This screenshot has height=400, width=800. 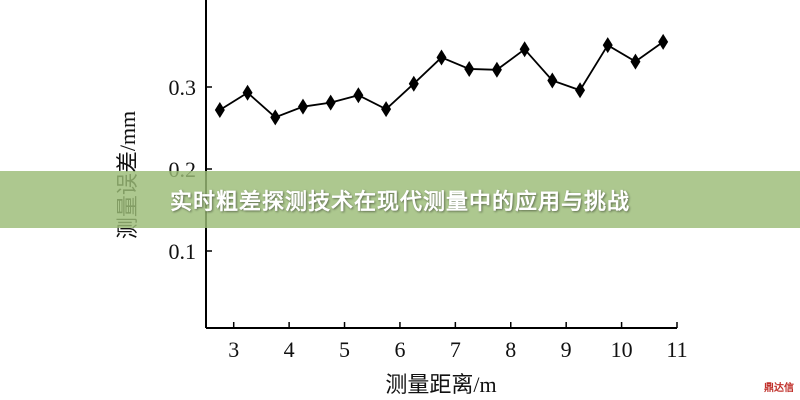 I want to click on x-tick-label: 8, so click(x=510, y=349).